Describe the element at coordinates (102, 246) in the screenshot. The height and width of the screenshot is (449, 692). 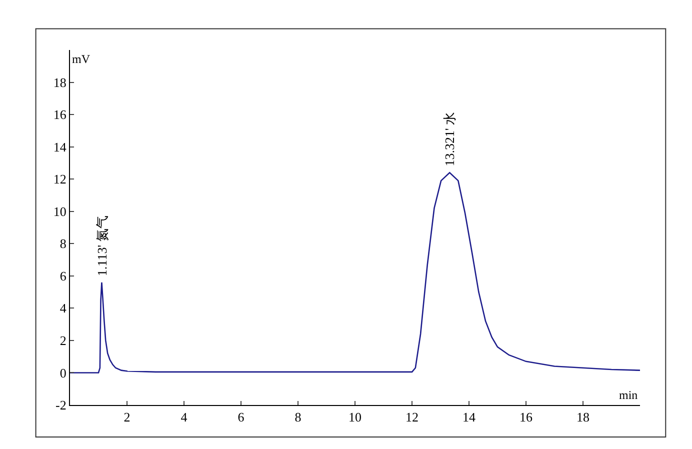
I see `annotation: 1.113' 氮气` at that location.